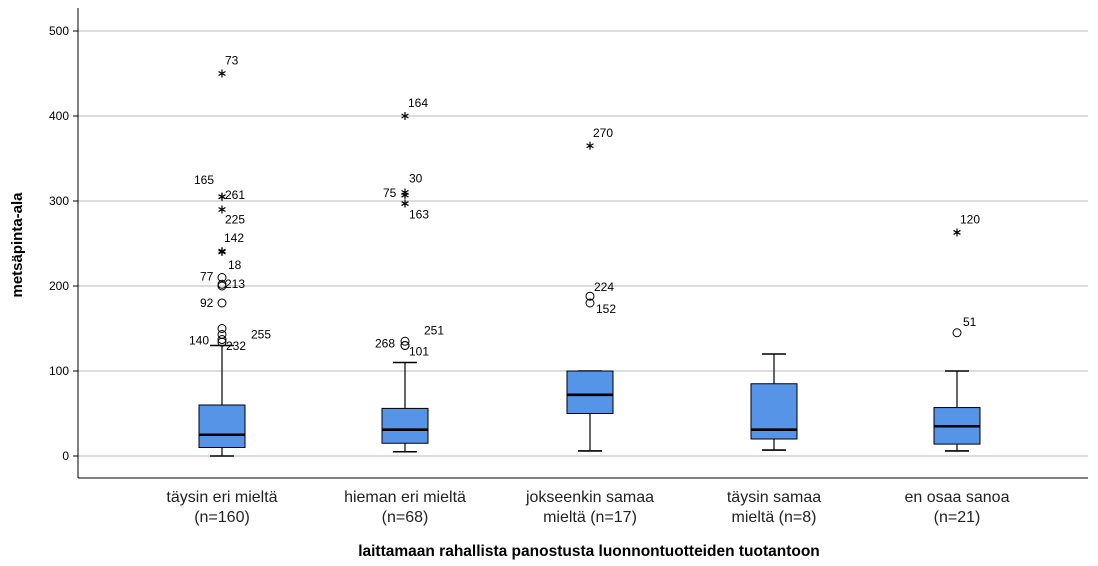 The width and height of the screenshot is (1098, 566). I want to click on outlier-label: 251, so click(434, 330).